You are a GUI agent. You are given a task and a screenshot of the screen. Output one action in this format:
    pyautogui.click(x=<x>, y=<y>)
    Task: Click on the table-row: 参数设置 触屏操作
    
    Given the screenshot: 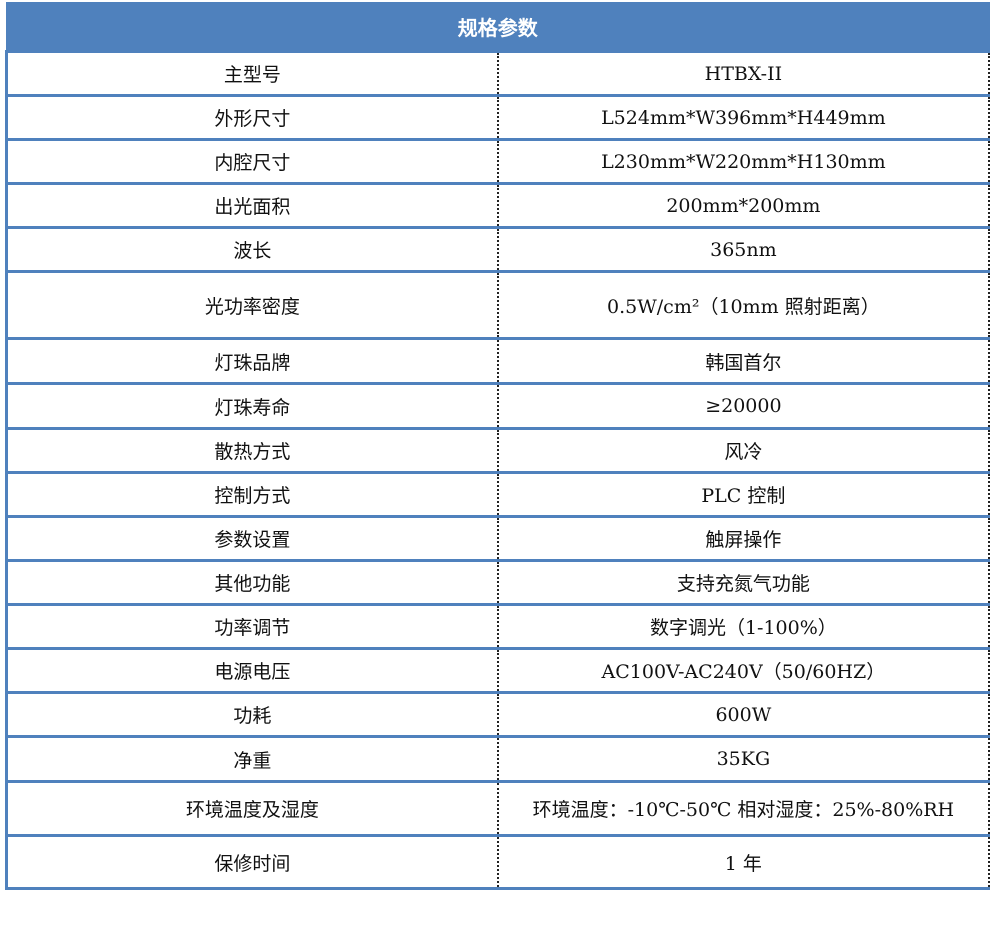 What is the action you would take?
    pyautogui.click(x=497, y=538)
    